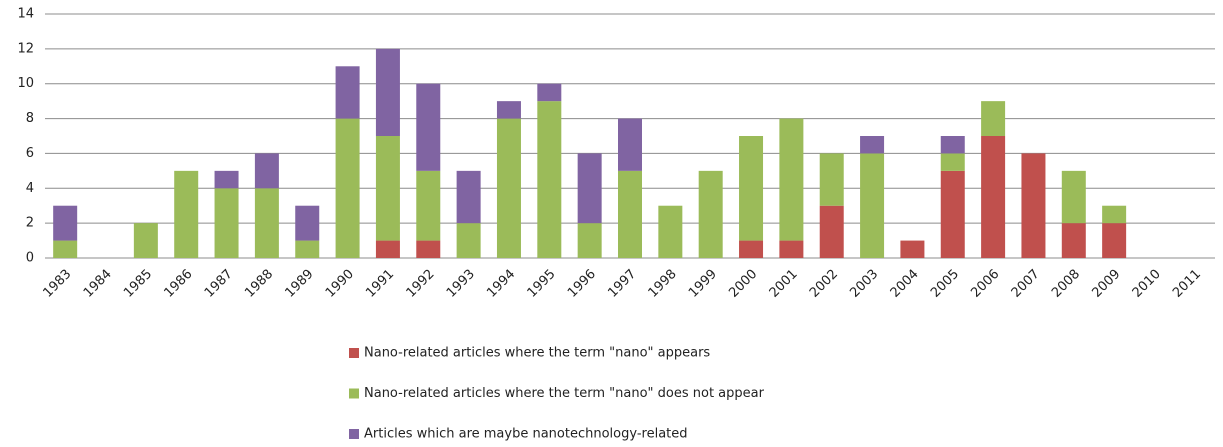  Describe the element at coordinates (622, 284) in the screenshot. I see `x-tick-label: 1997` at that location.